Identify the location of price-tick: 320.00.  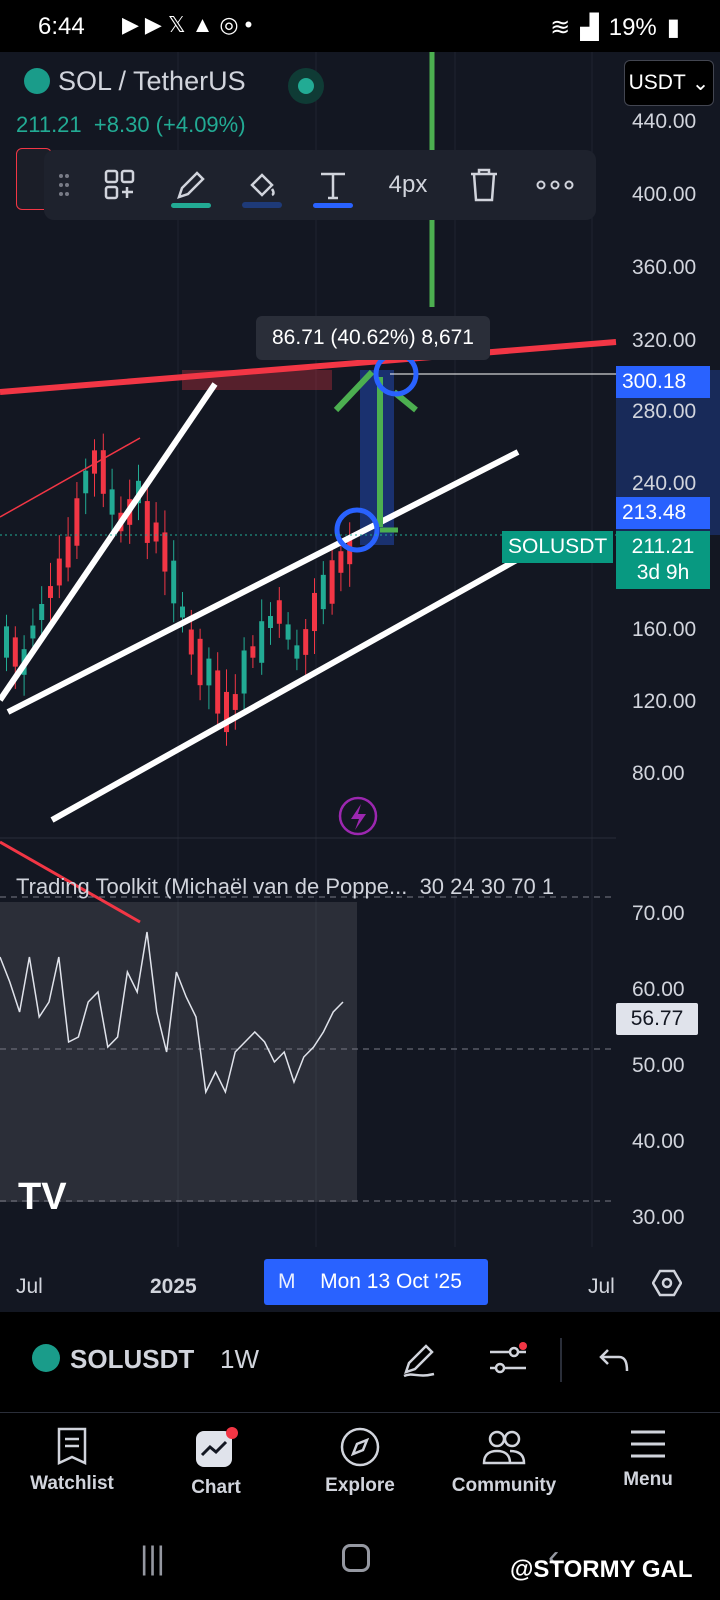
(664, 340).